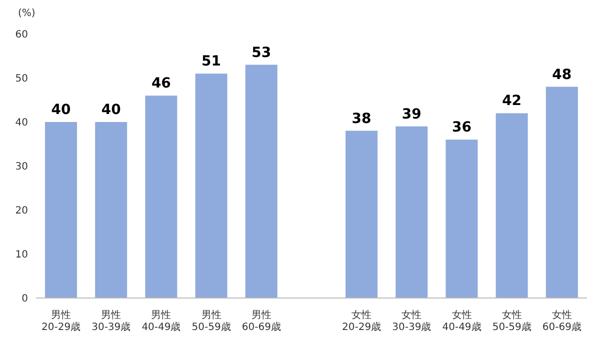  What do you see at coordinates (212, 62) in the screenshot?
I see `data-label: 51` at bounding box center [212, 62].